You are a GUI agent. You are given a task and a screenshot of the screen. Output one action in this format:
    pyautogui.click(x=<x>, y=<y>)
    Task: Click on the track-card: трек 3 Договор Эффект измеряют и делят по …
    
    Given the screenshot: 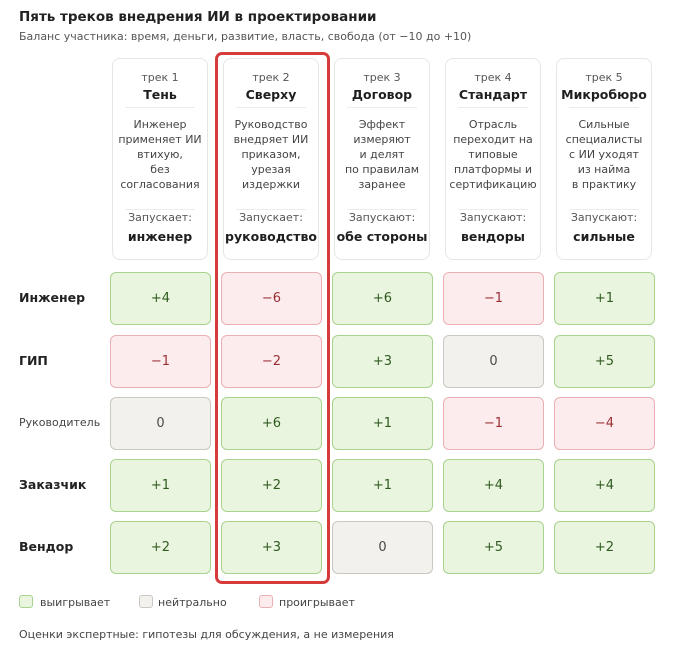 What is the action you would take?
    pyautogui.click(x=382, y=159)
    